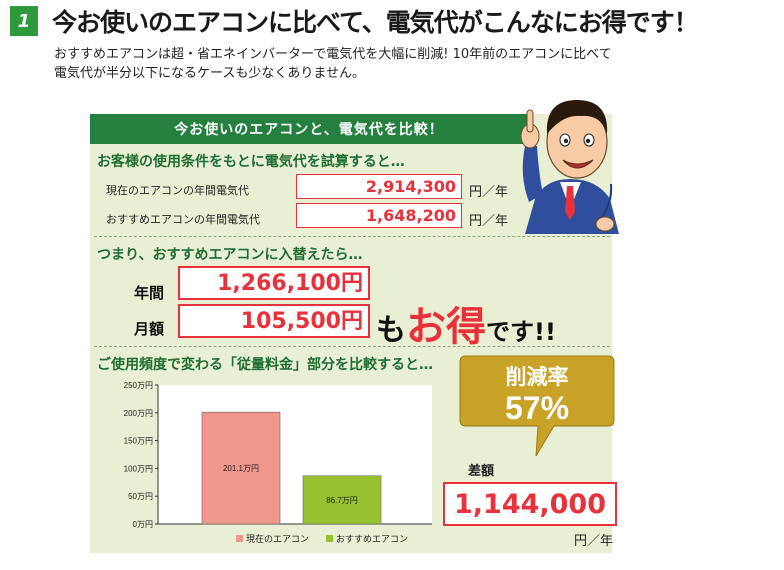  I want to click on bar-value-label: 86.7万円, so click(342, 500).